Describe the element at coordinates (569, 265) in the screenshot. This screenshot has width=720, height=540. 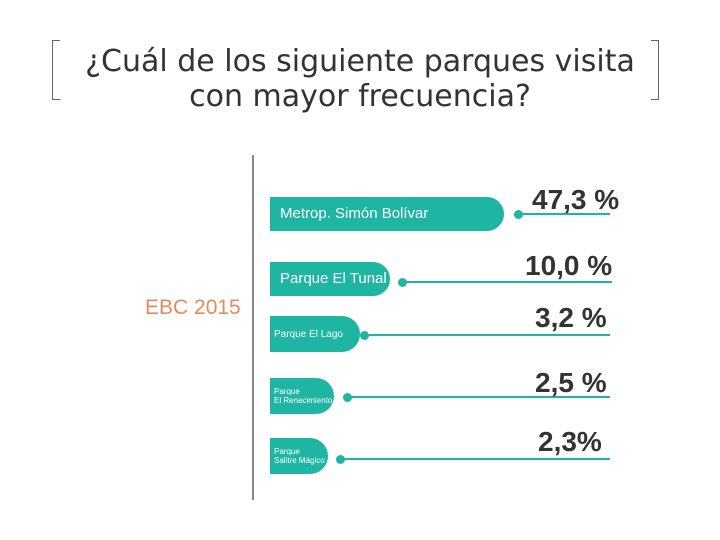
I see `data-label: 10,0 %` at that location.